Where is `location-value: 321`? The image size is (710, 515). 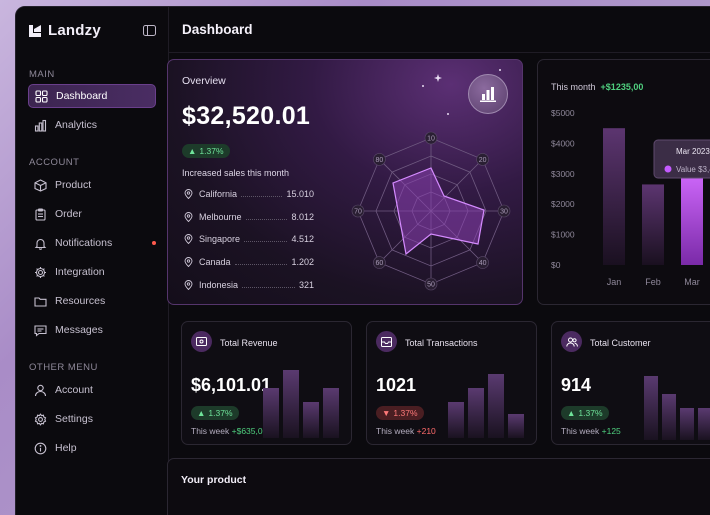 location-value: 321 is located at coordinates (306, 285).